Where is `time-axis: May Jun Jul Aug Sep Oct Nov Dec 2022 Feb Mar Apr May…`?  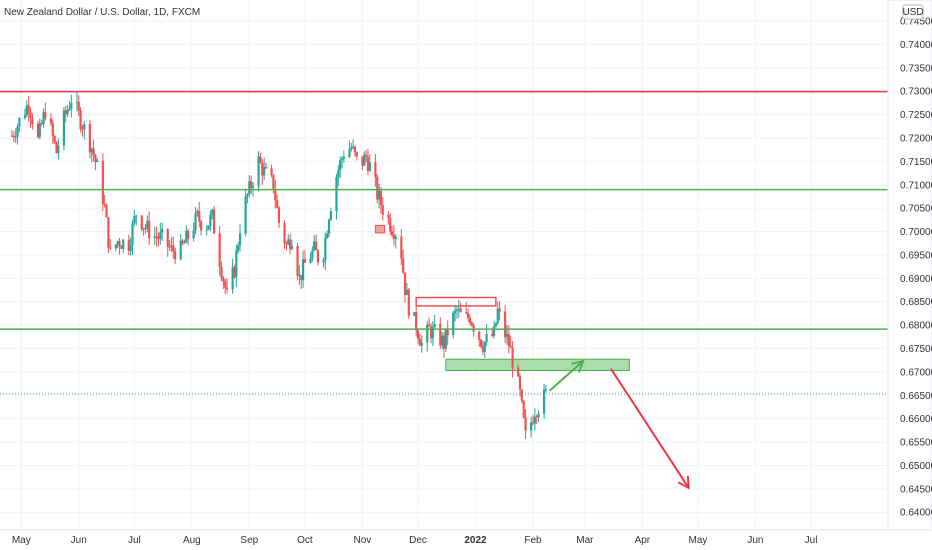 time-axis: May Jun Jul Aug Sep Oct Nov Dec 2022 Feb Mar Apr May… is located at coordinates (444, 539).